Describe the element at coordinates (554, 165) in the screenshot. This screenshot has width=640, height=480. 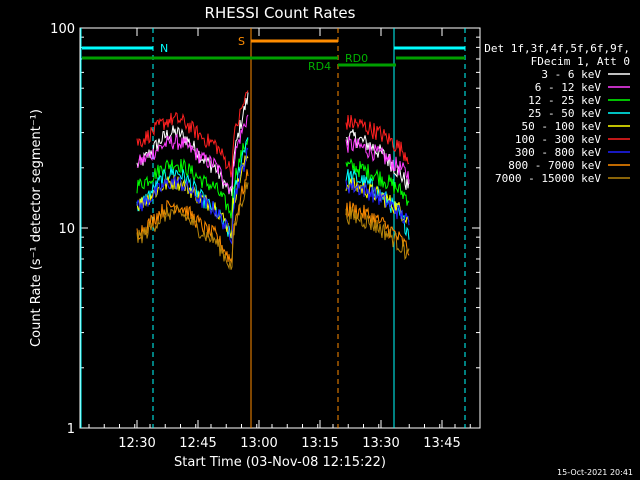
I see `legend-label: 800 - 7000 keV` at that location.